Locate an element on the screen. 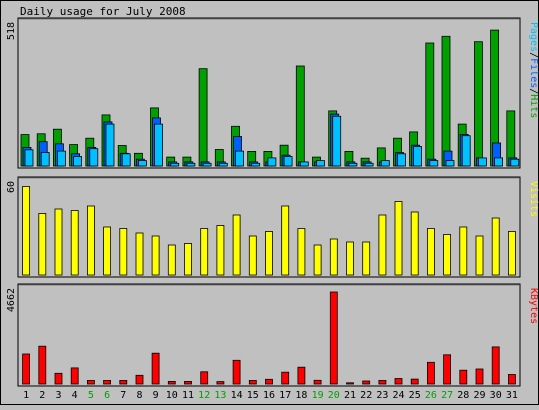 This screenshot has height=410, width=539. day-label: 22 is located at coordinates (366, 395).